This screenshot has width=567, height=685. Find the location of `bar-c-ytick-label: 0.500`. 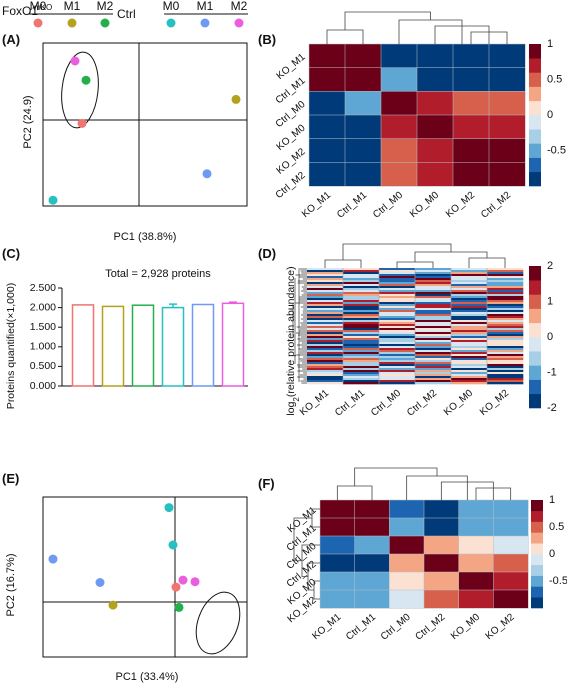

bar-c-ytick-label: 0.500 is located at coordinates (43, 366).